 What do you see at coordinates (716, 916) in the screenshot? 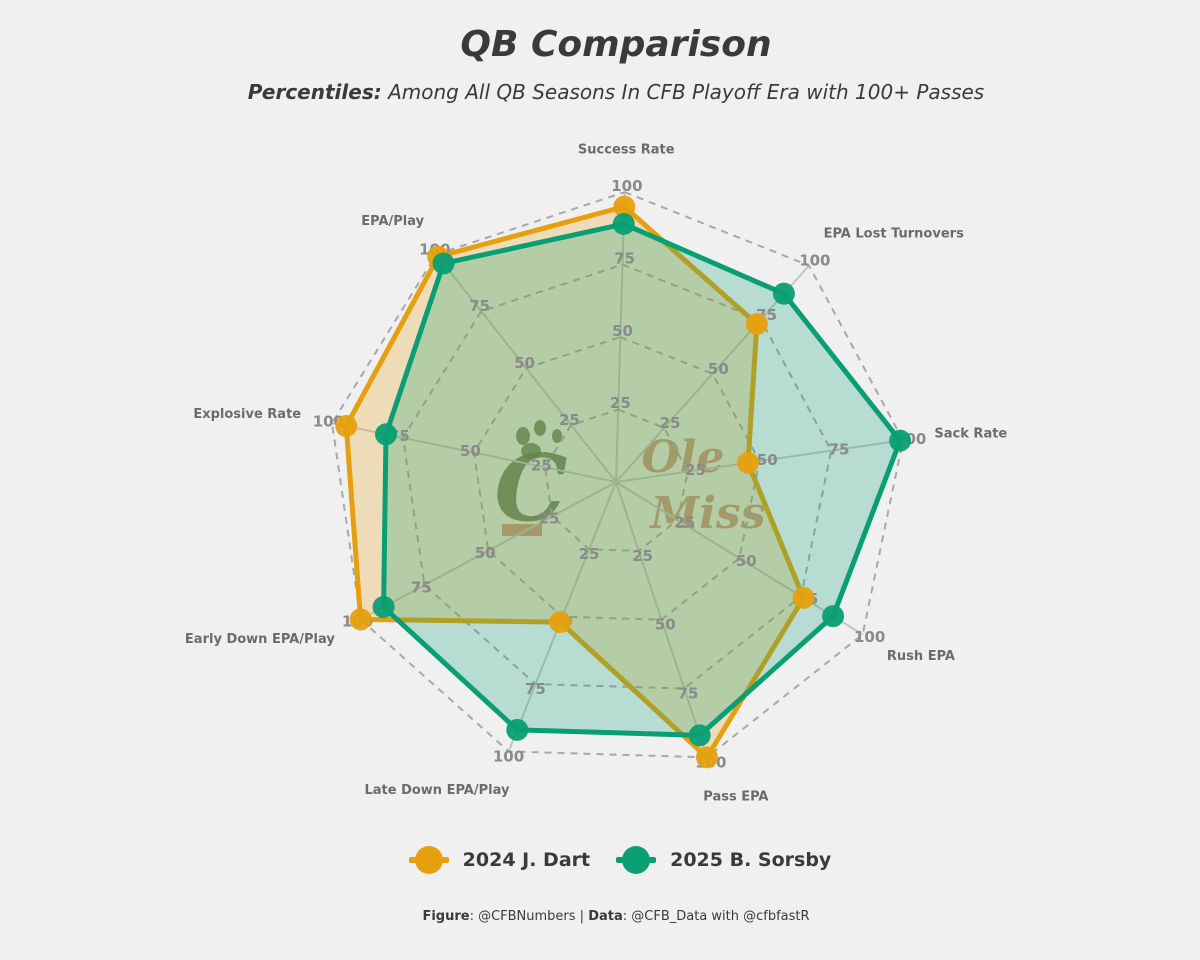
I see `credit-data-value: : @CFB_Data with @cfbfastR` at bounding box center [716, 916].